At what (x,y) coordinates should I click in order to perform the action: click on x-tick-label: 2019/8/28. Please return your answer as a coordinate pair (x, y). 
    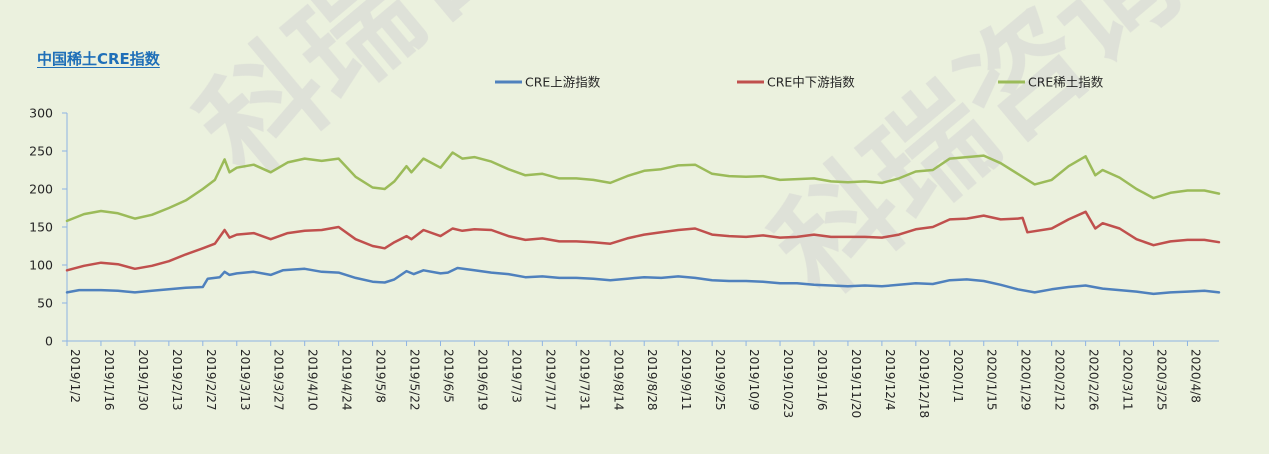
    Looking at the image, I should click on (652, 380).